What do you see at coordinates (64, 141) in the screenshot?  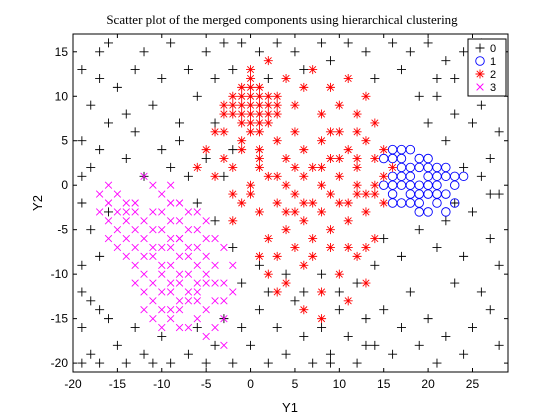 I see `y-tick-label: 5` at bounding box center [64, 141].